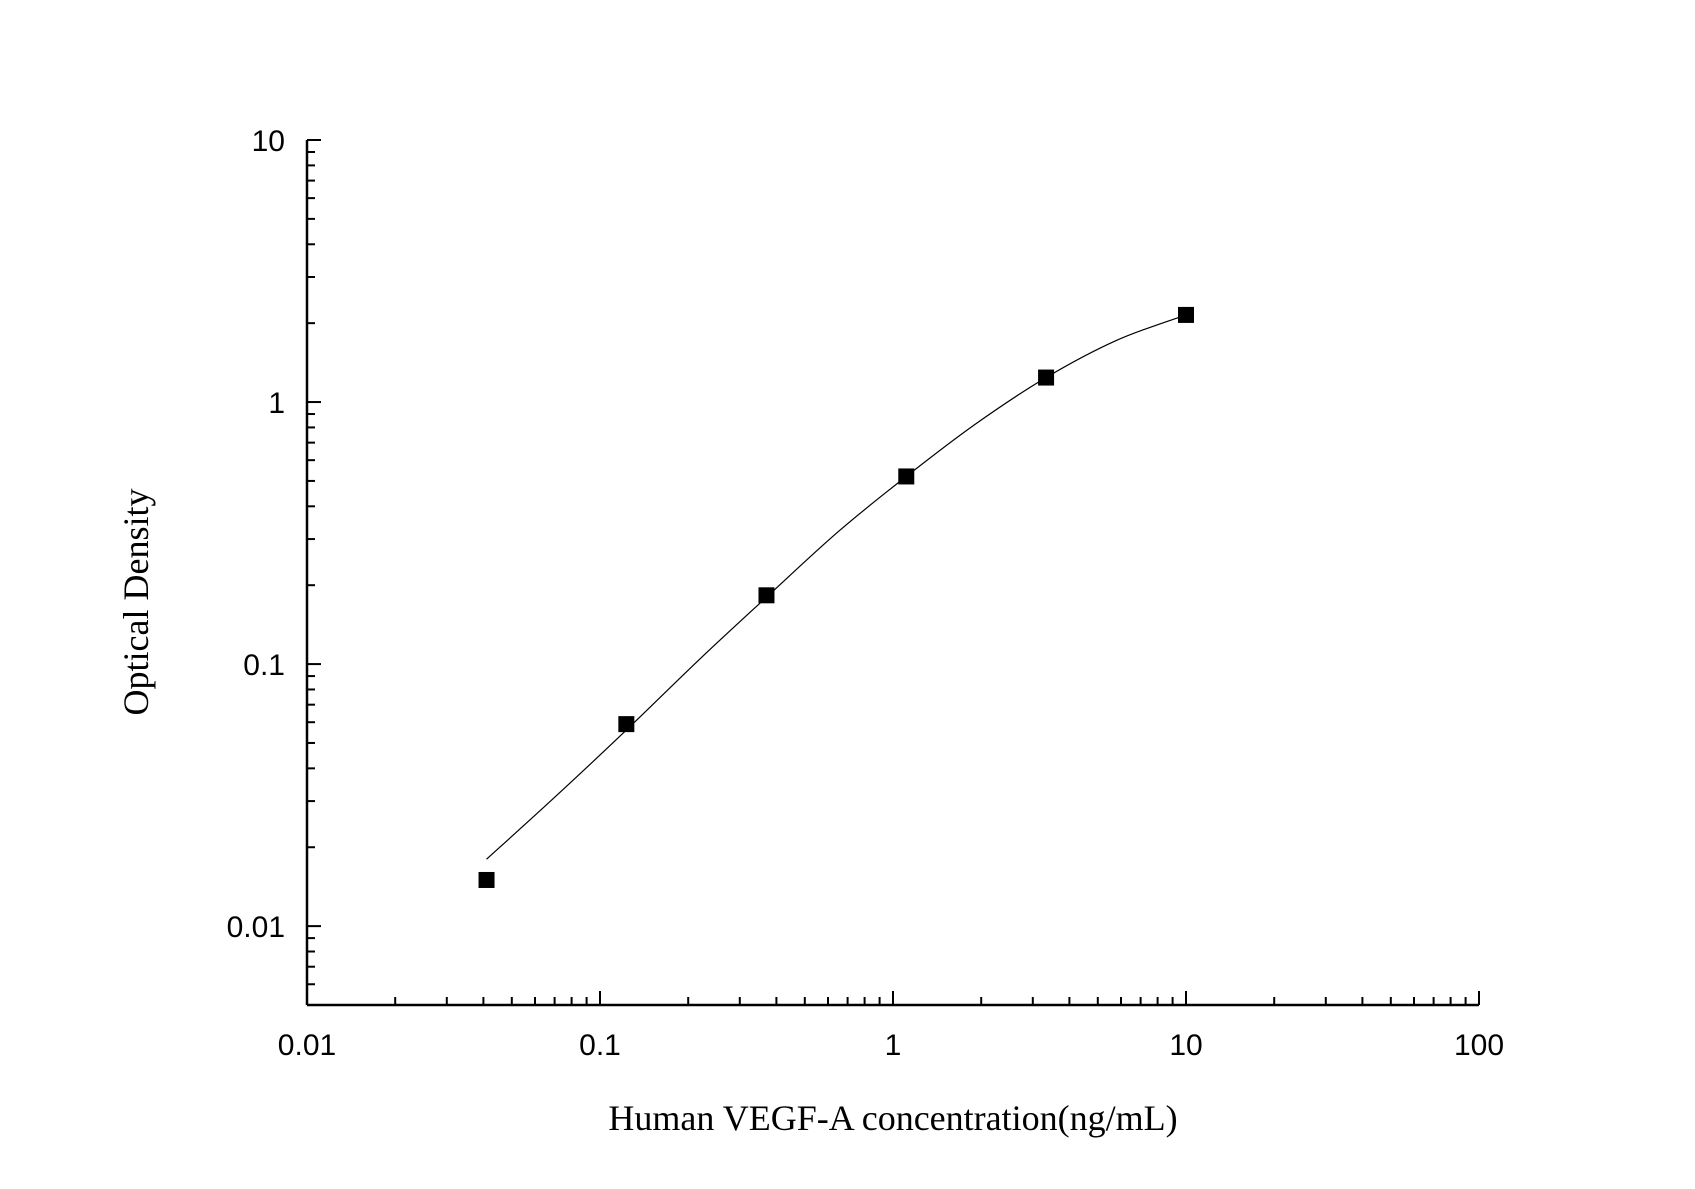 The image size is (1695, 1189). What do you see at coordinates (264, 665) in the screenshot?
I see `y-tick-label: 0.1` at bounding box center [264, 665].